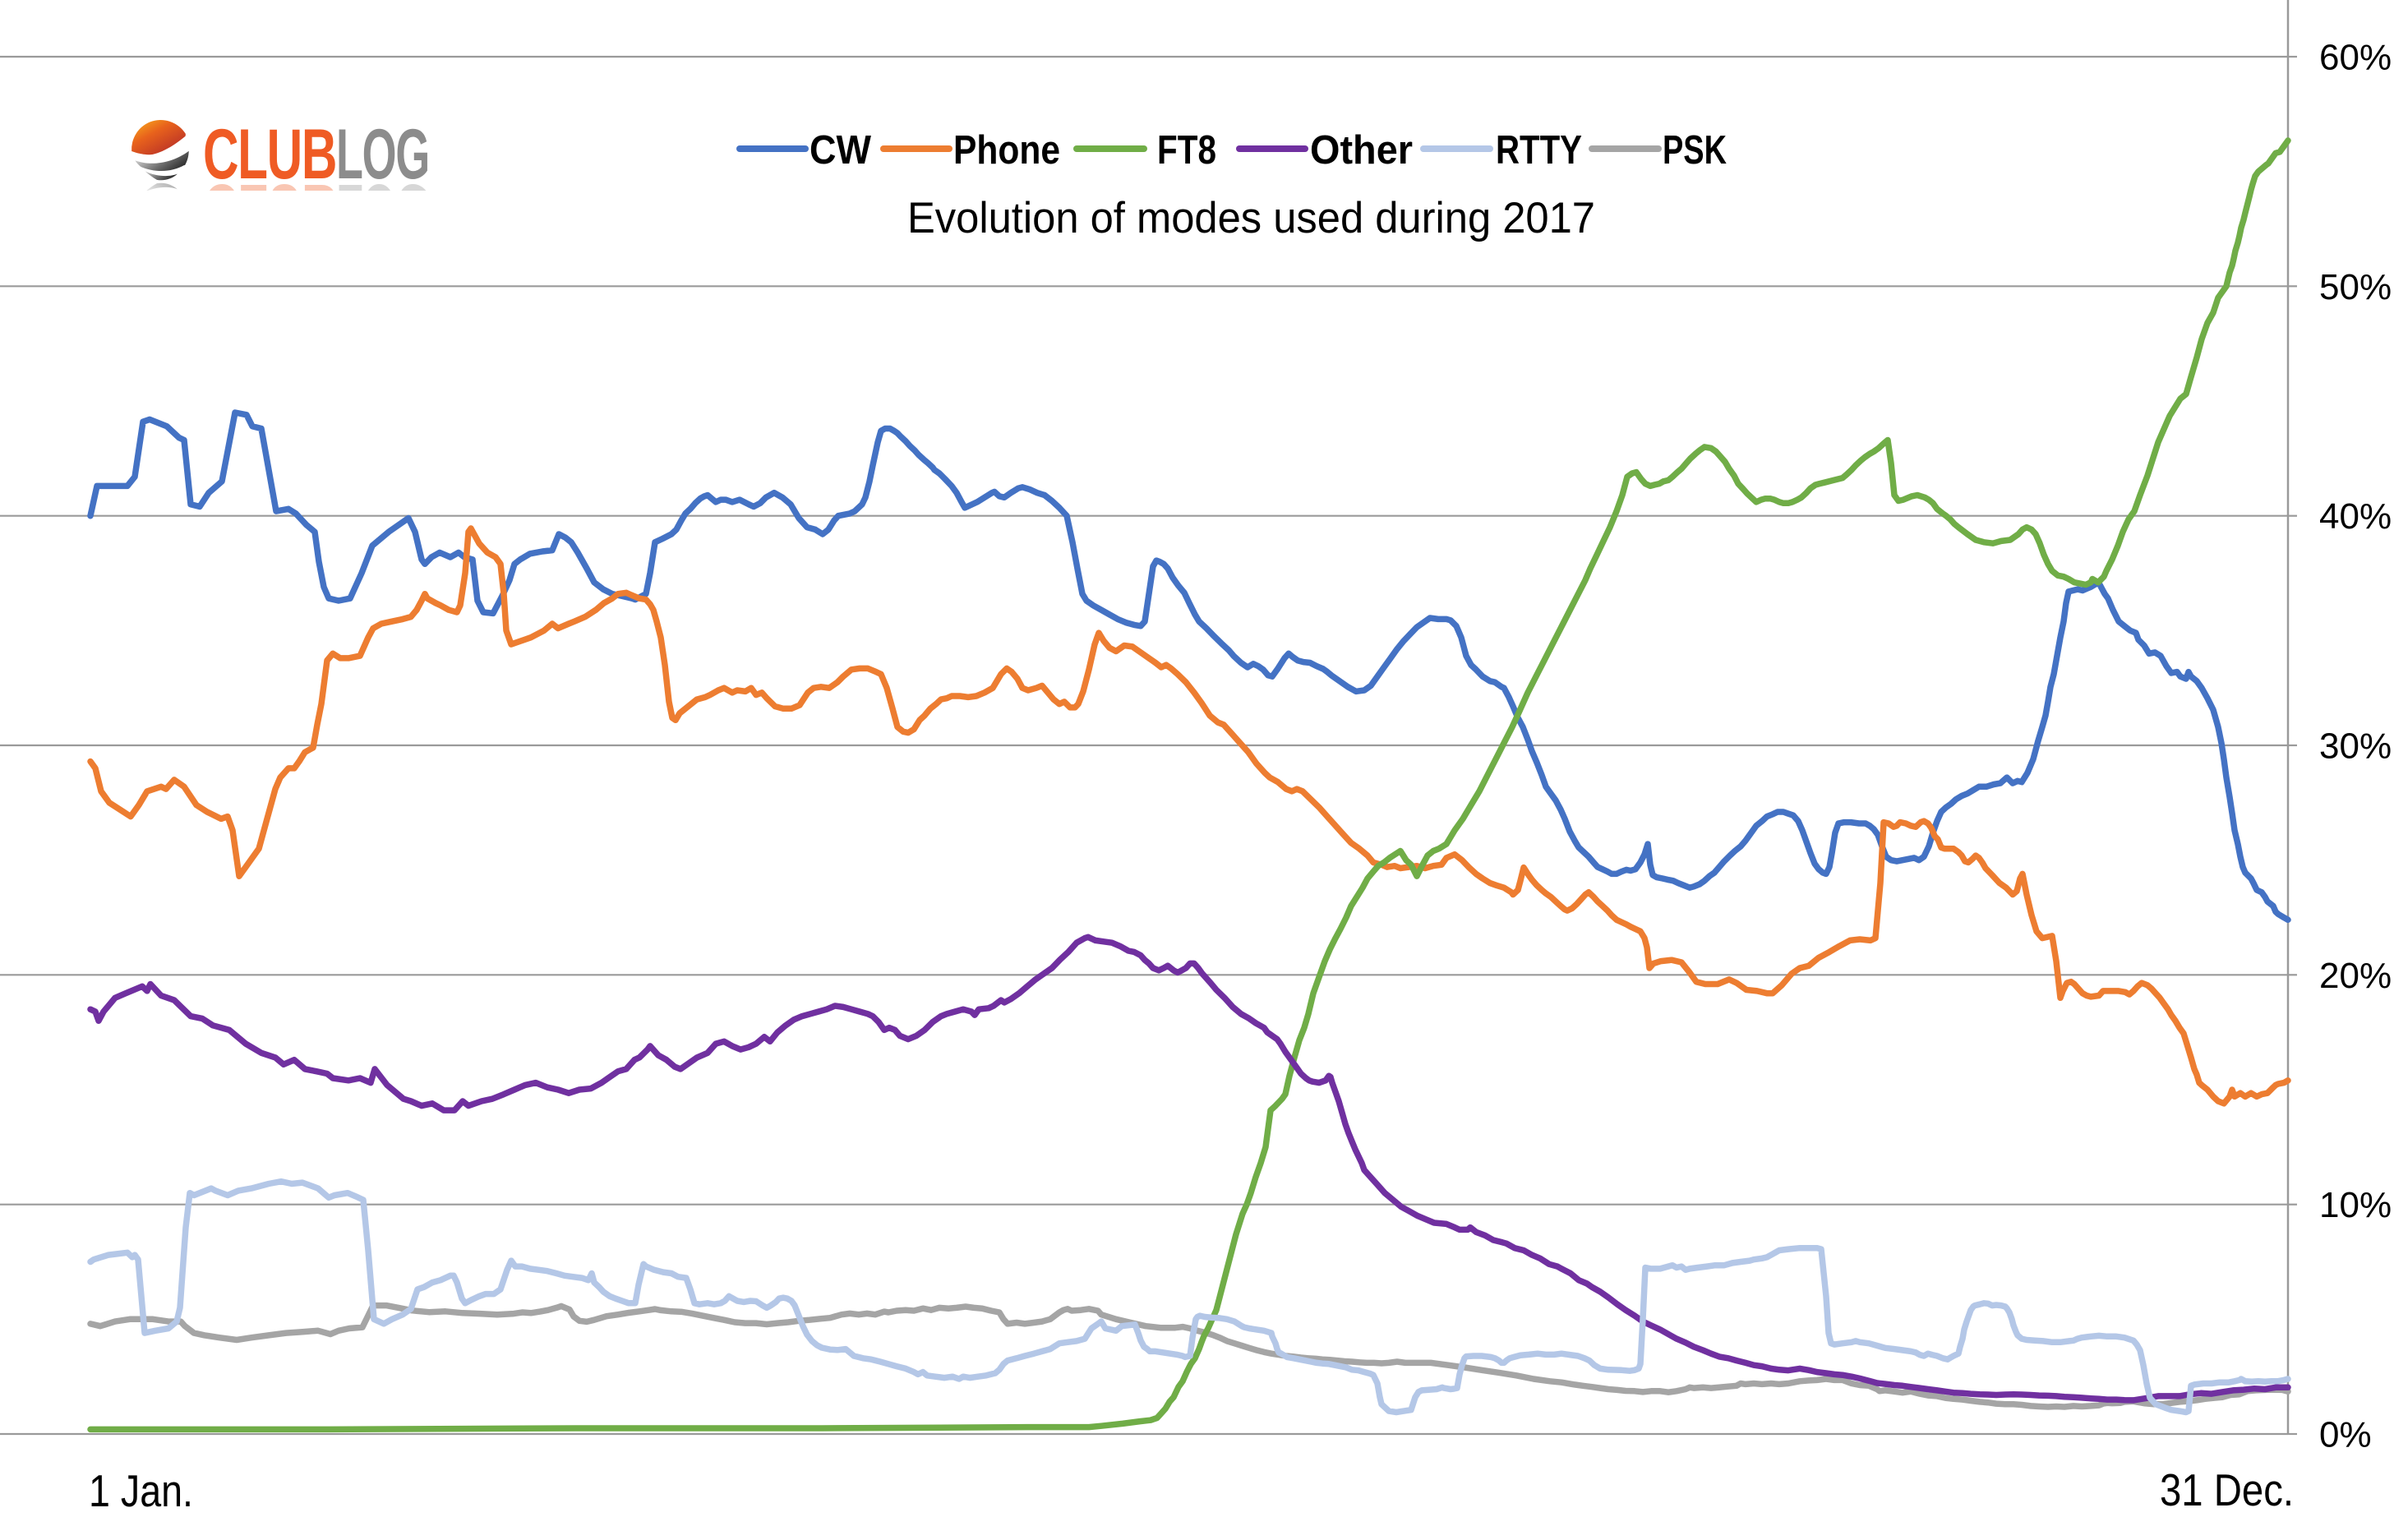 Image resolution: width=2394 pixels, height=1540 pixels. I want to click on svg-text: CW, so click(841, 151).